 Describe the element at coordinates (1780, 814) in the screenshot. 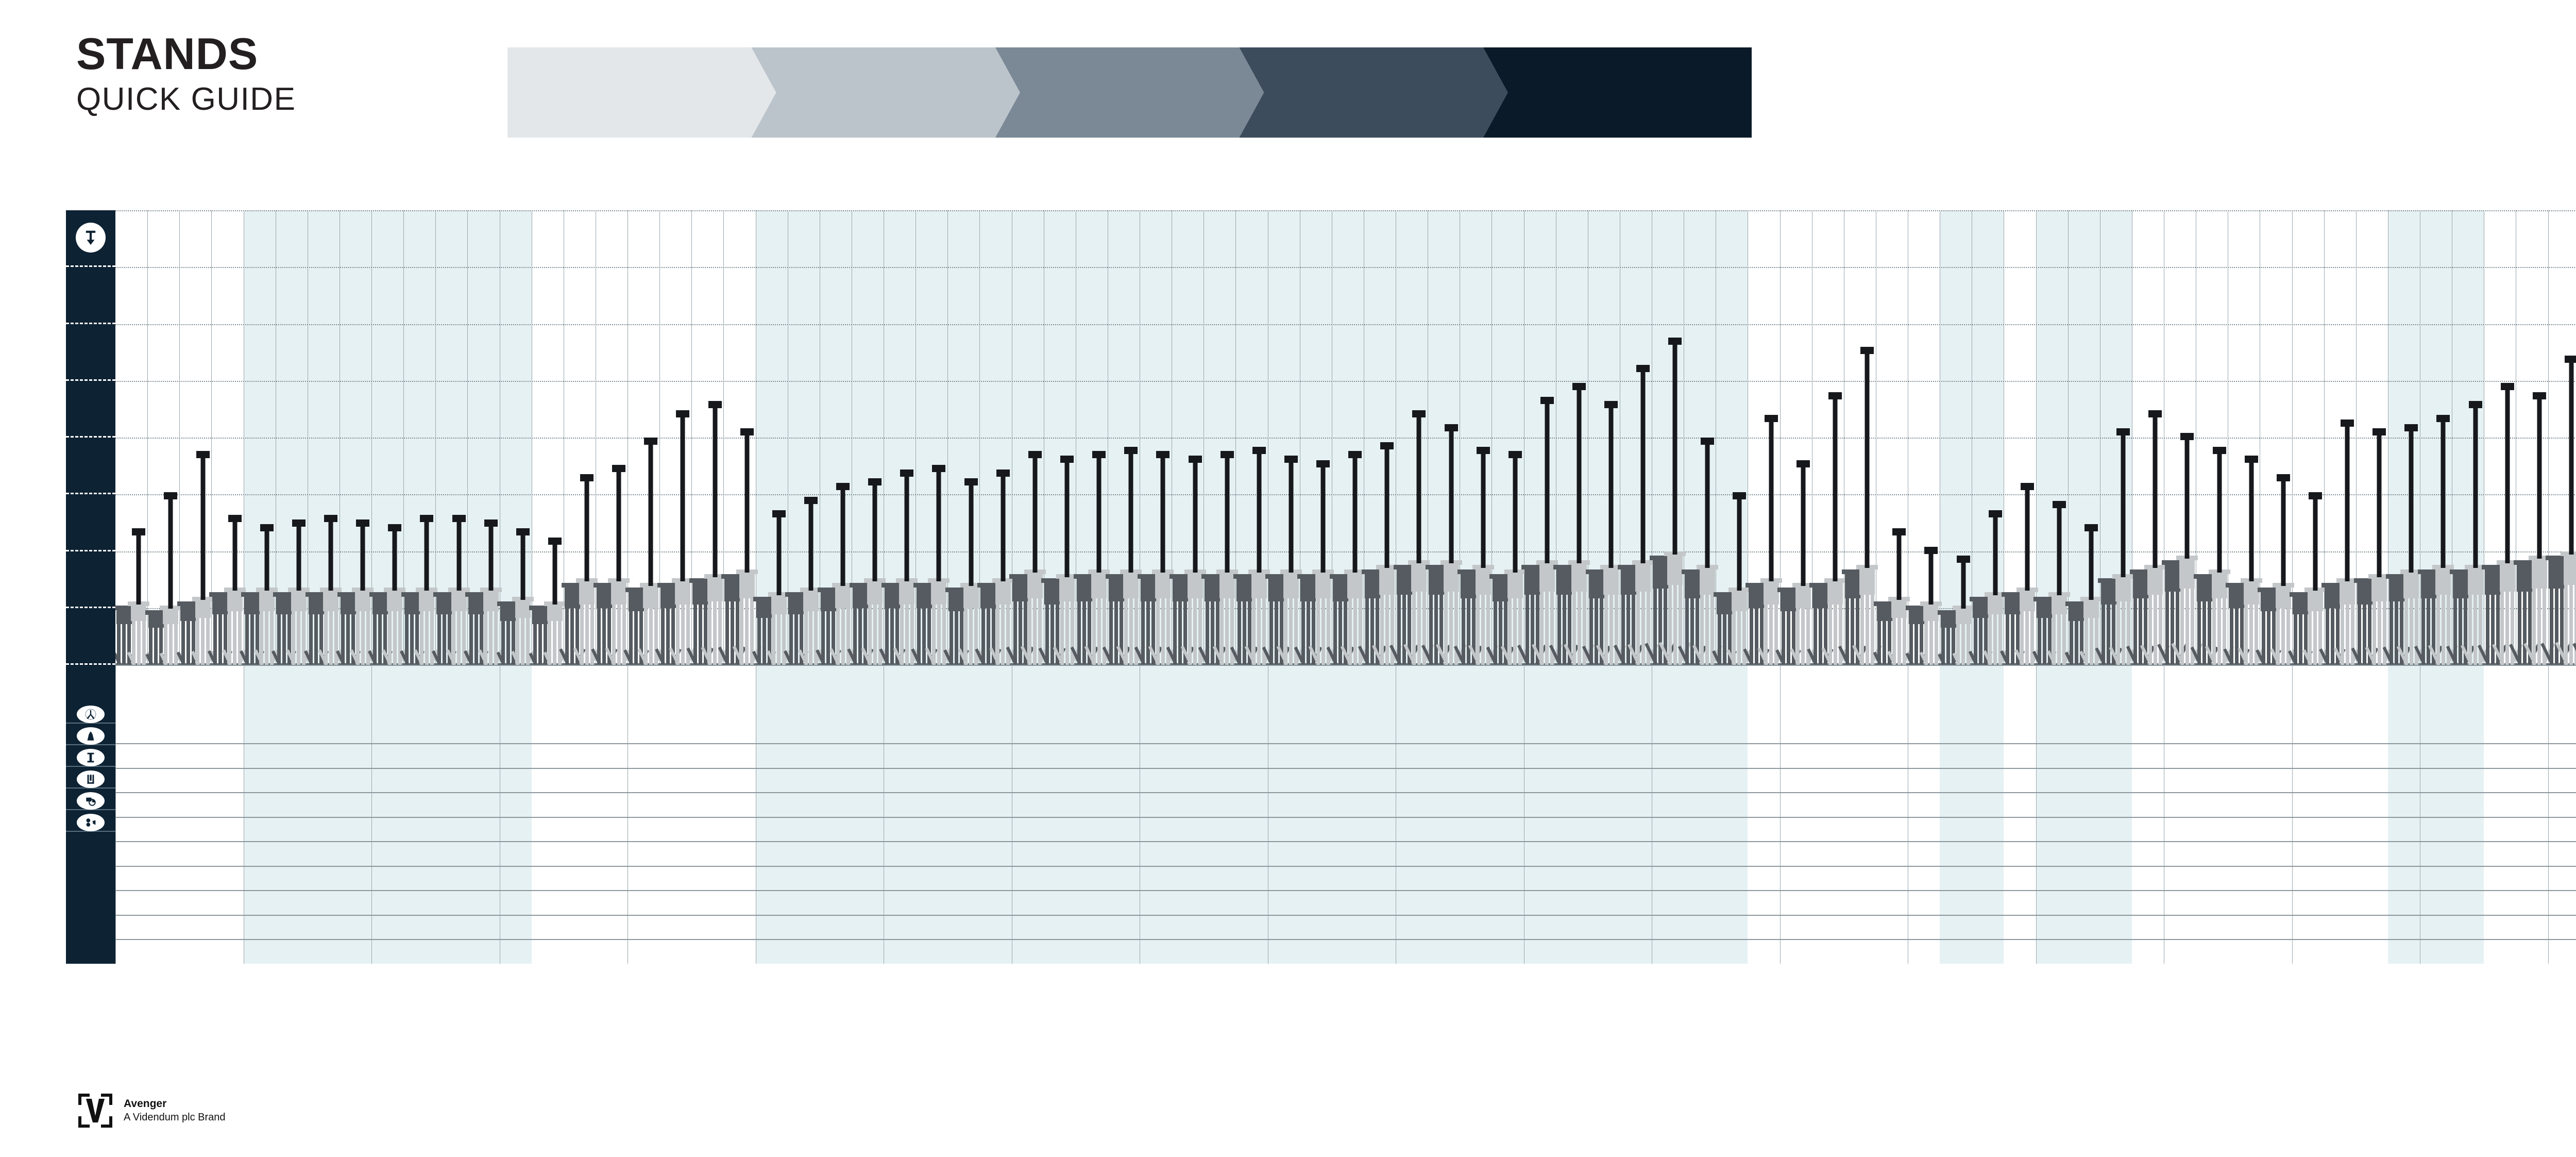

I see `table-column-divider` at that location.